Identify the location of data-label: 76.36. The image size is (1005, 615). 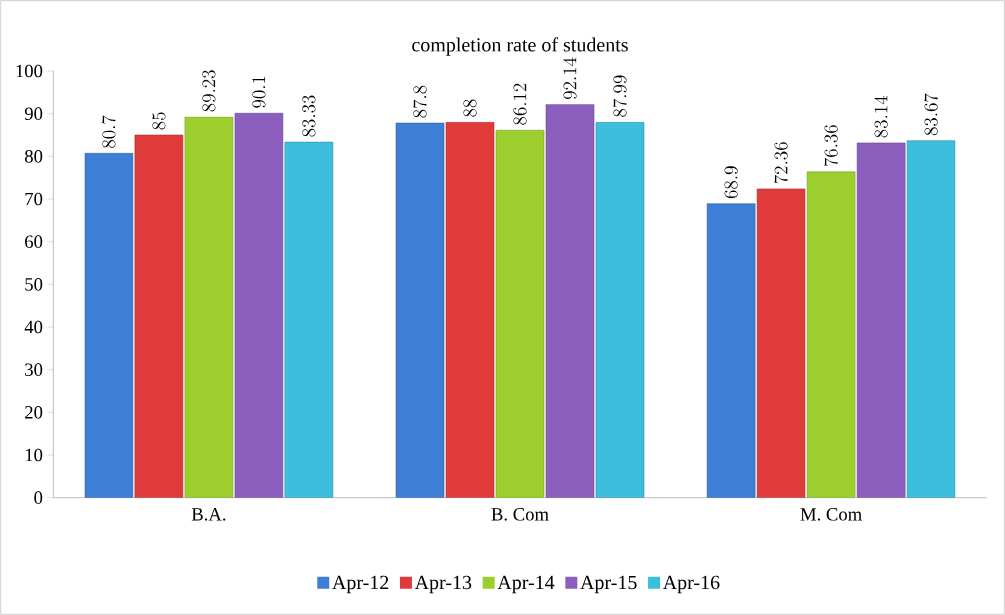
(831, 146).